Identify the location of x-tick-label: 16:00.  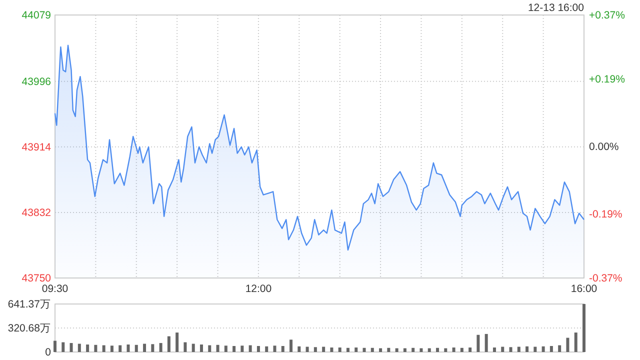
(584, 289).